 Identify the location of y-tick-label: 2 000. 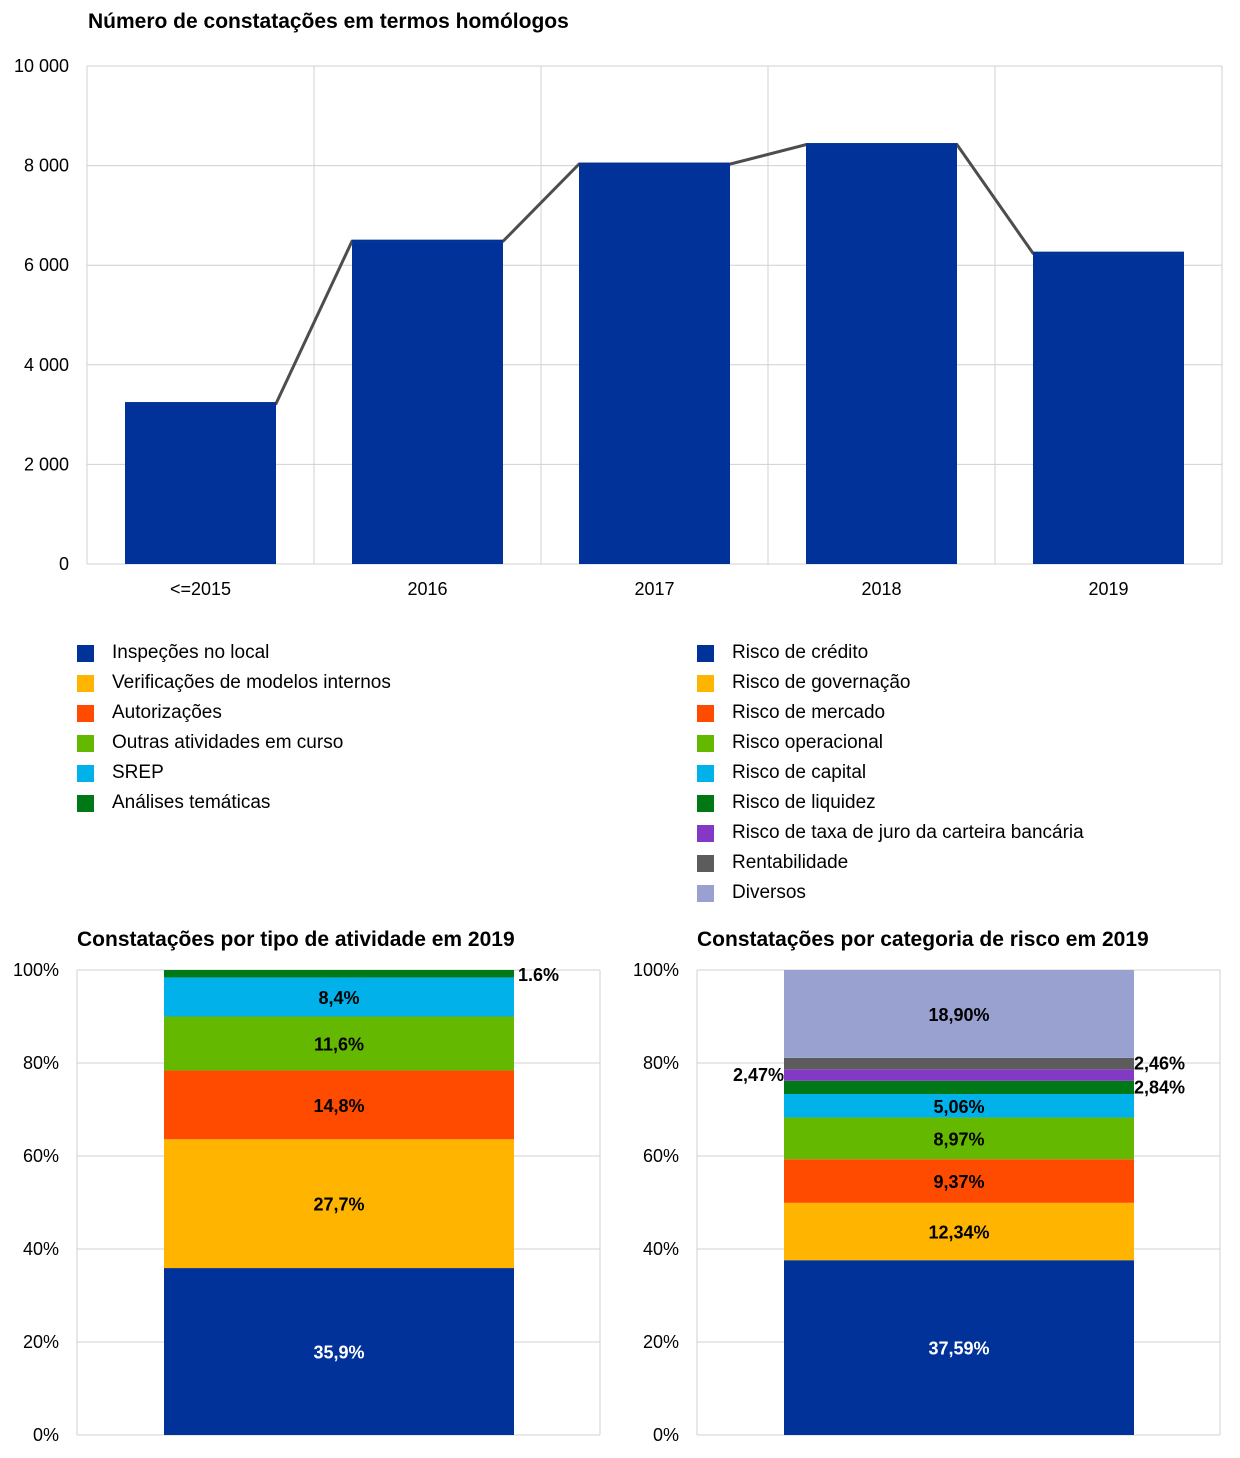
(46, 464).